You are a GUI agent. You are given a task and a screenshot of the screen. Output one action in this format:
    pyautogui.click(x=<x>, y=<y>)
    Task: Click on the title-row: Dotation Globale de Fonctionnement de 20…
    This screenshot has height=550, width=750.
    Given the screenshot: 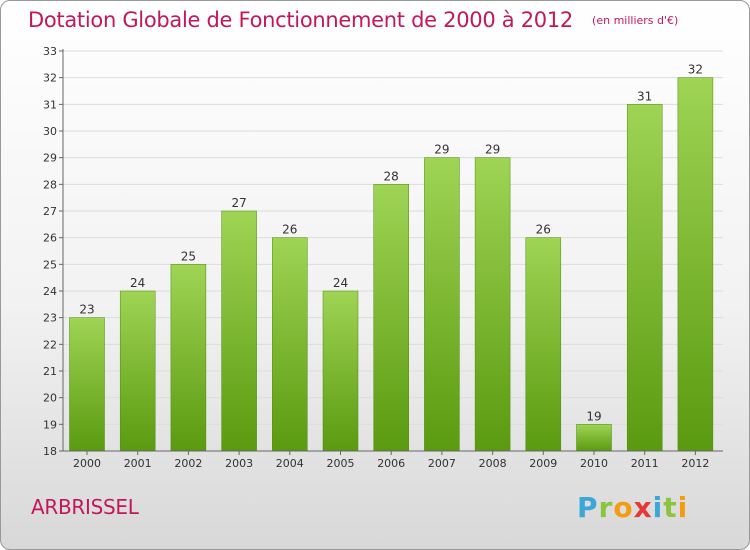 What is the action you would take?
    pyautogui.click(x=353, y=20)
    